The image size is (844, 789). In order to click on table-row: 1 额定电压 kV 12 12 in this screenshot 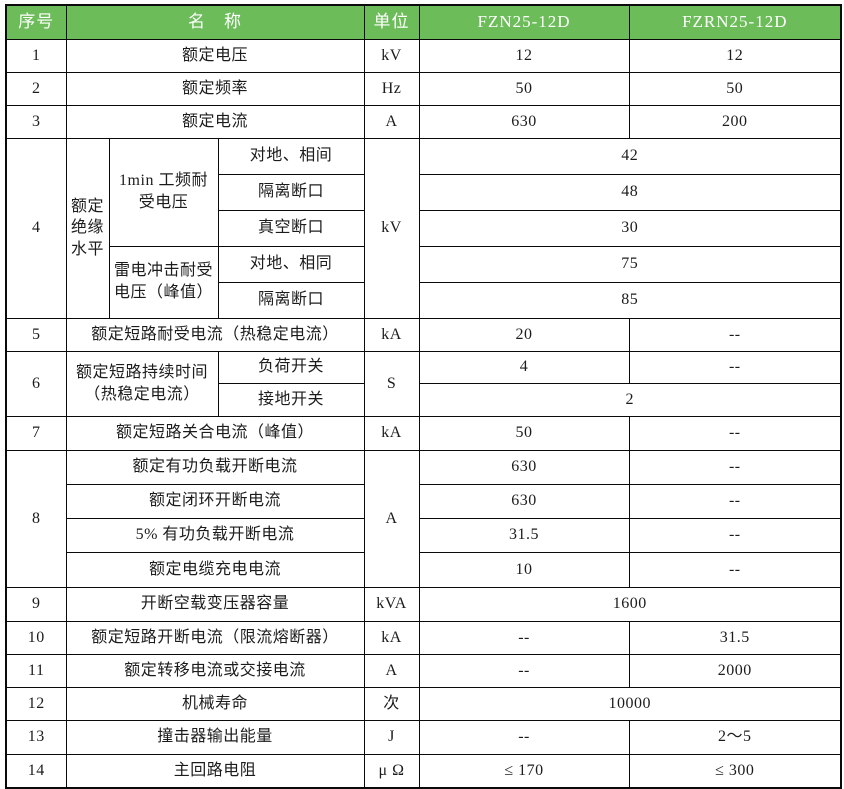, I will do `click(423, 55)`.